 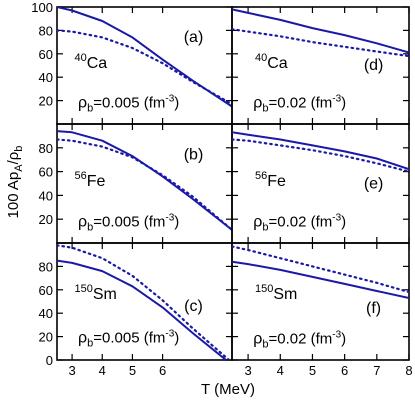 I want to click on y-tick-label: 0, so click(x=49, y=360).